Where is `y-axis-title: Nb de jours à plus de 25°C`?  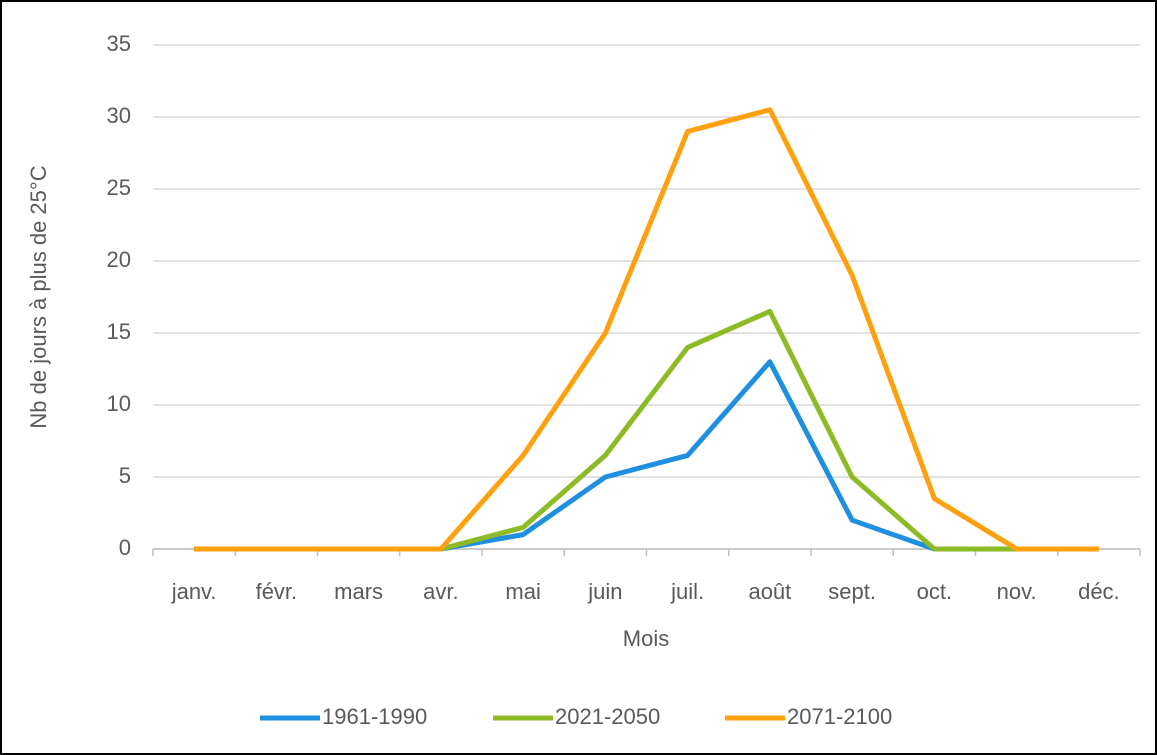 y-axis-title: Nb de jours à plus de 25°C is located at coordinates (38, 296).